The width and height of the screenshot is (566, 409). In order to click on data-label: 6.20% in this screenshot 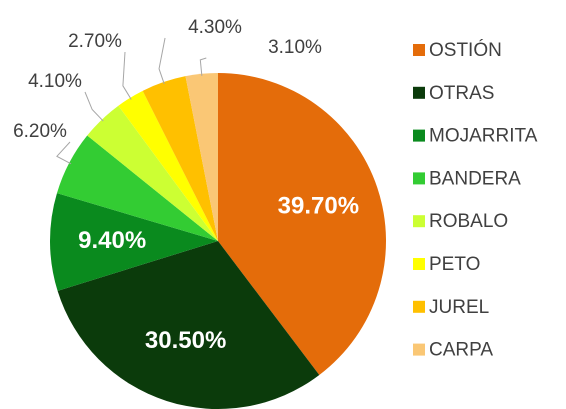, I will do `click(40, 131)`.